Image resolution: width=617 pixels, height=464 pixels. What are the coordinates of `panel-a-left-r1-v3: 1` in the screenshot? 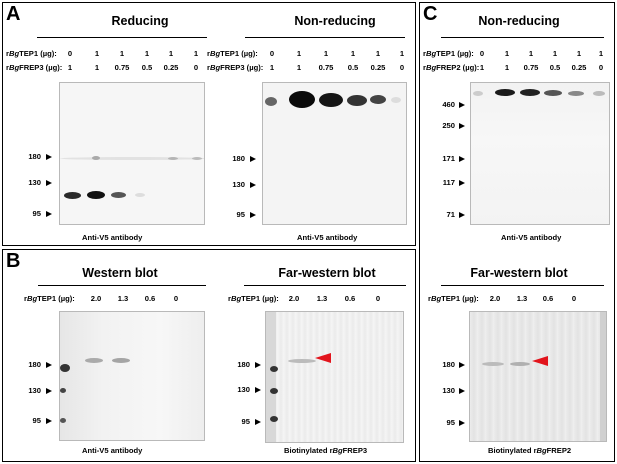 It's located at (147, 53).